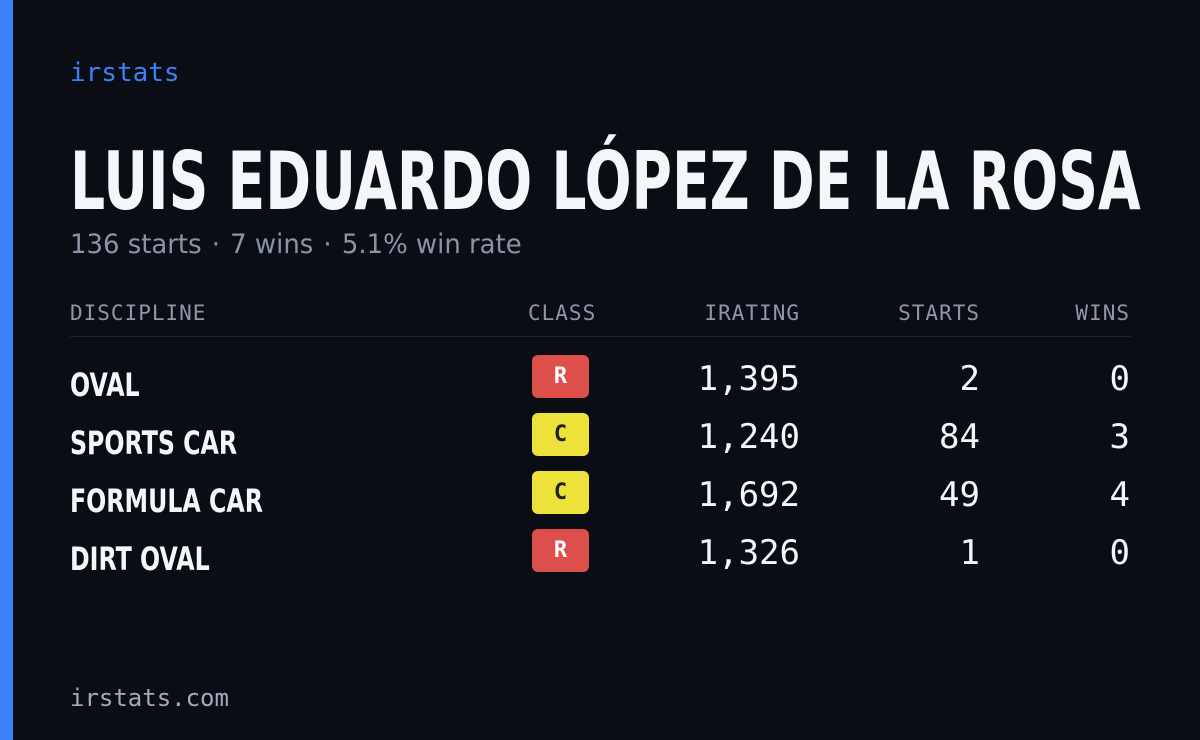 This screenshot has width=1200, height=740. What do you see at coordinates (752, 313) in the screenshot?
I see `column-header-irating: IRATING` at bounding box center [752, 313].